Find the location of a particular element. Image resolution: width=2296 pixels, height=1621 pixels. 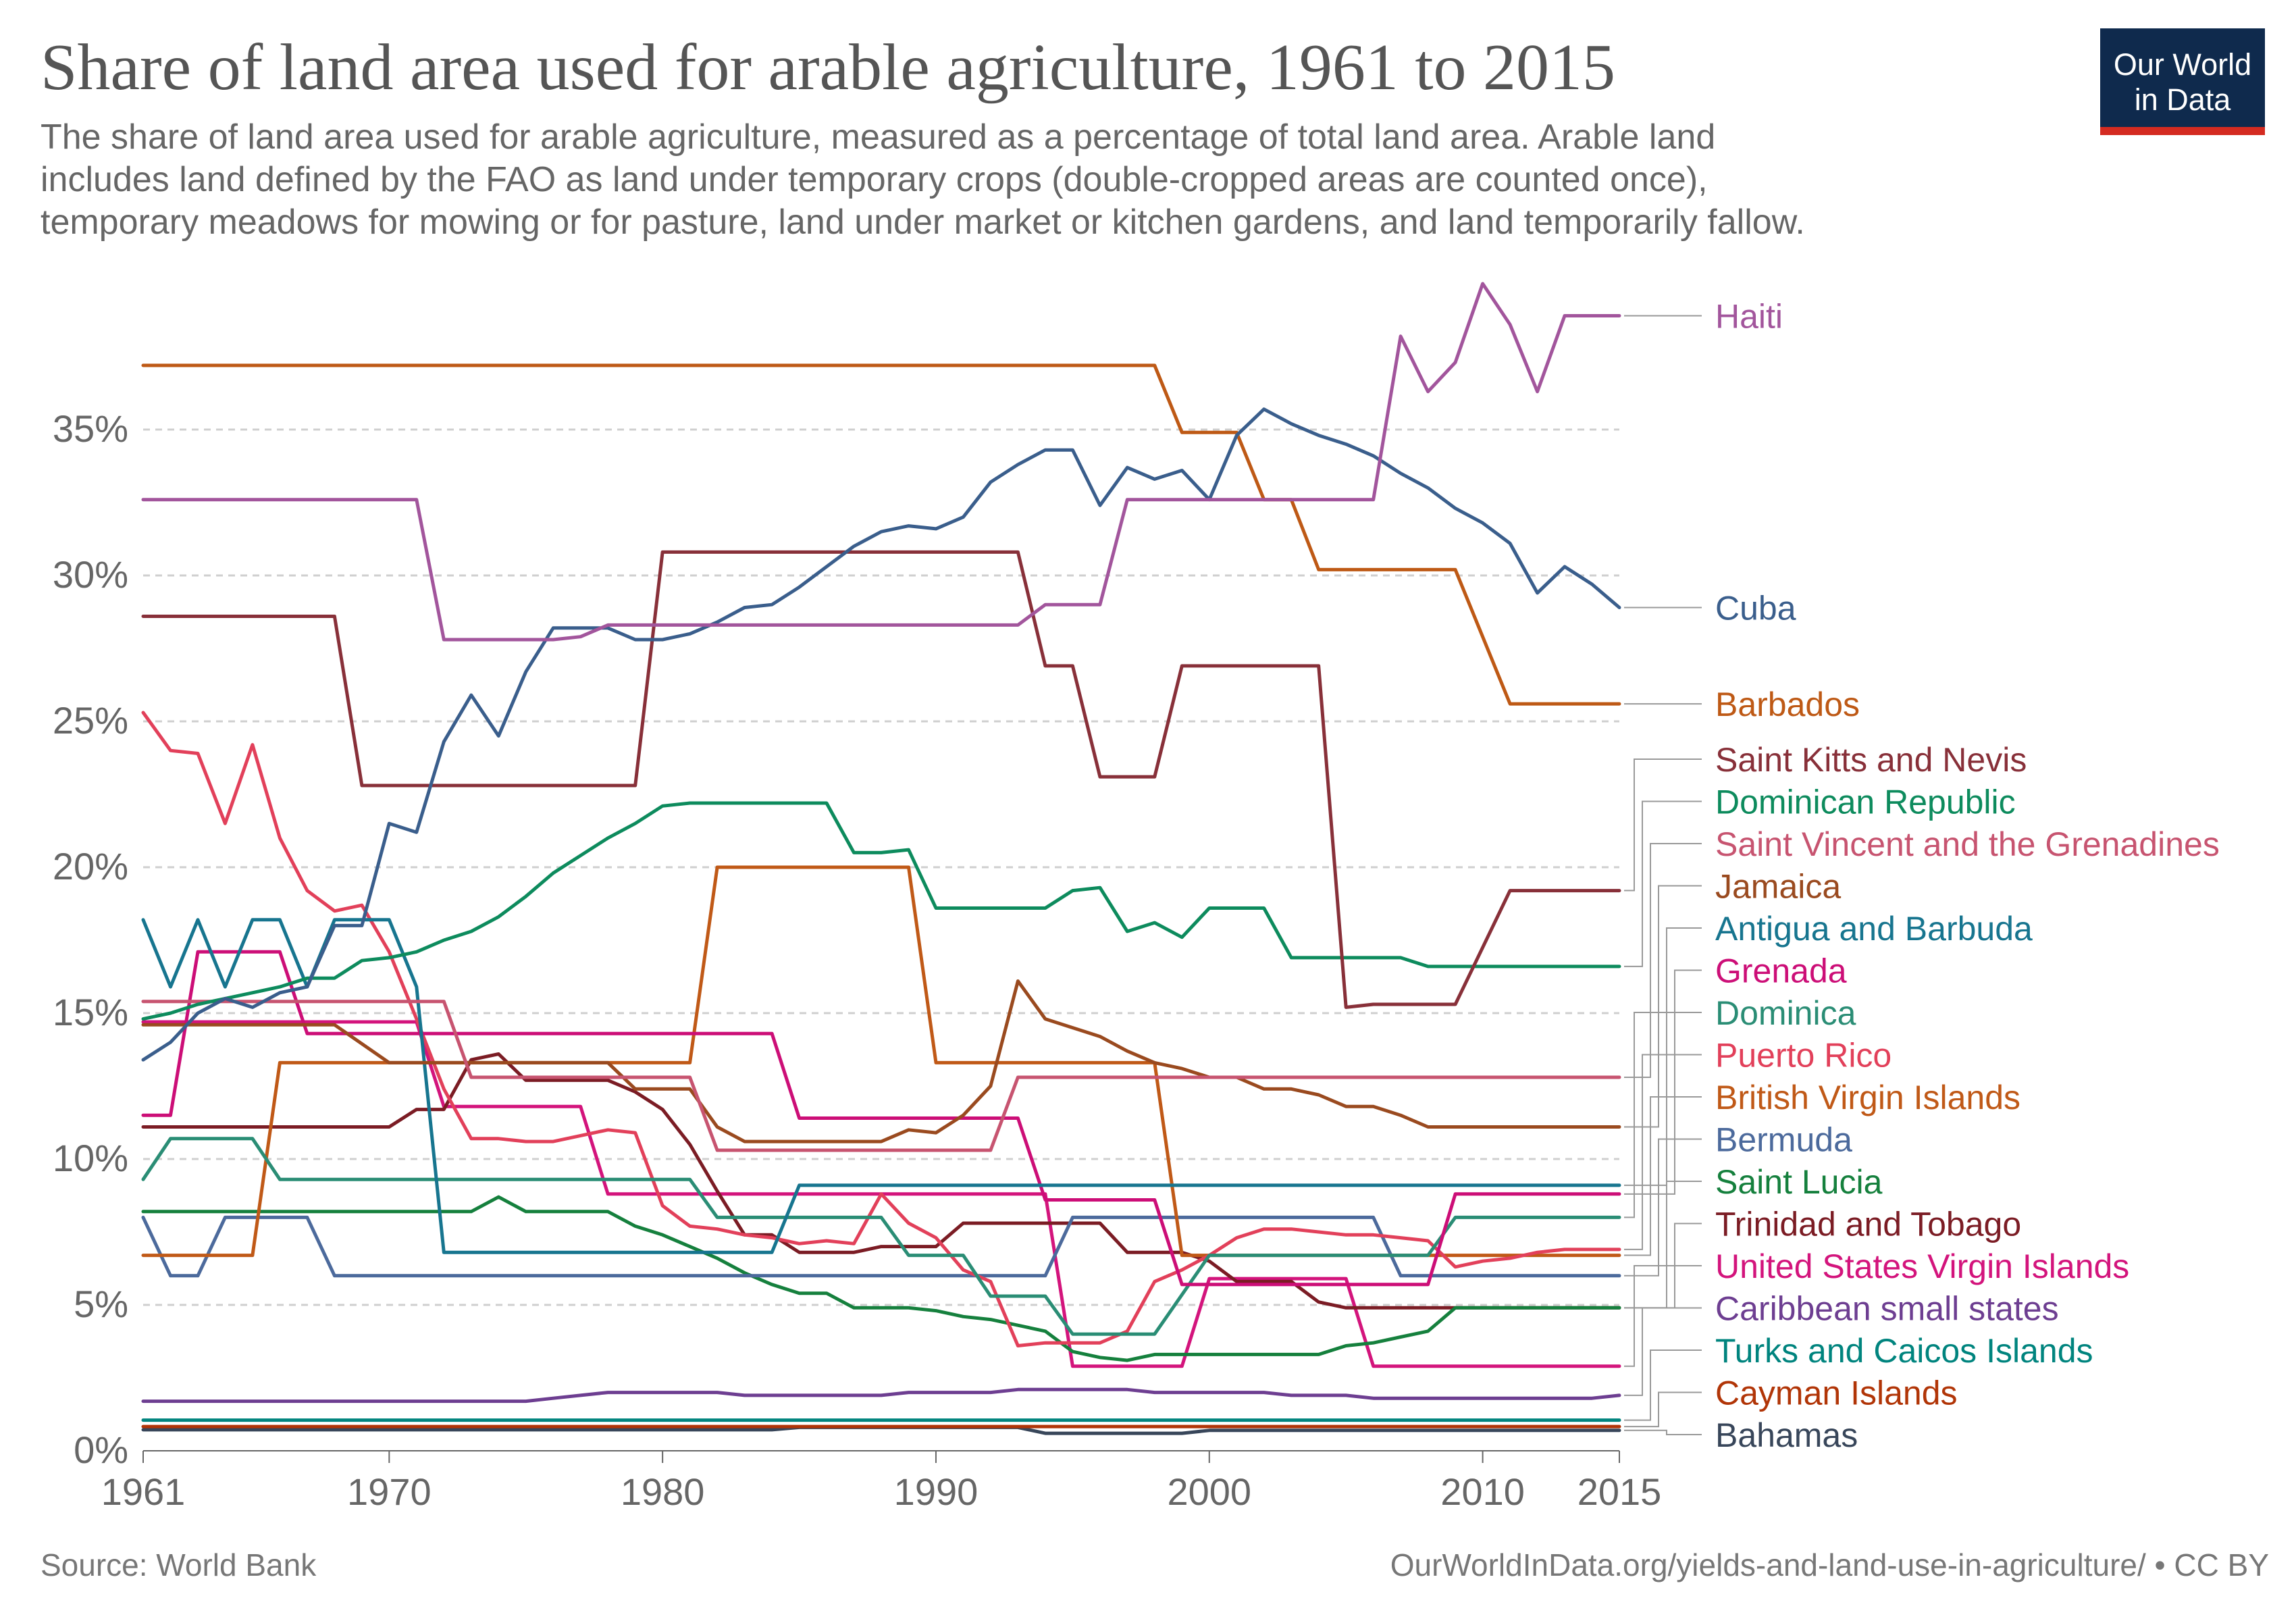

series-label: Bermuda is located at coordinates (1783, 1140).